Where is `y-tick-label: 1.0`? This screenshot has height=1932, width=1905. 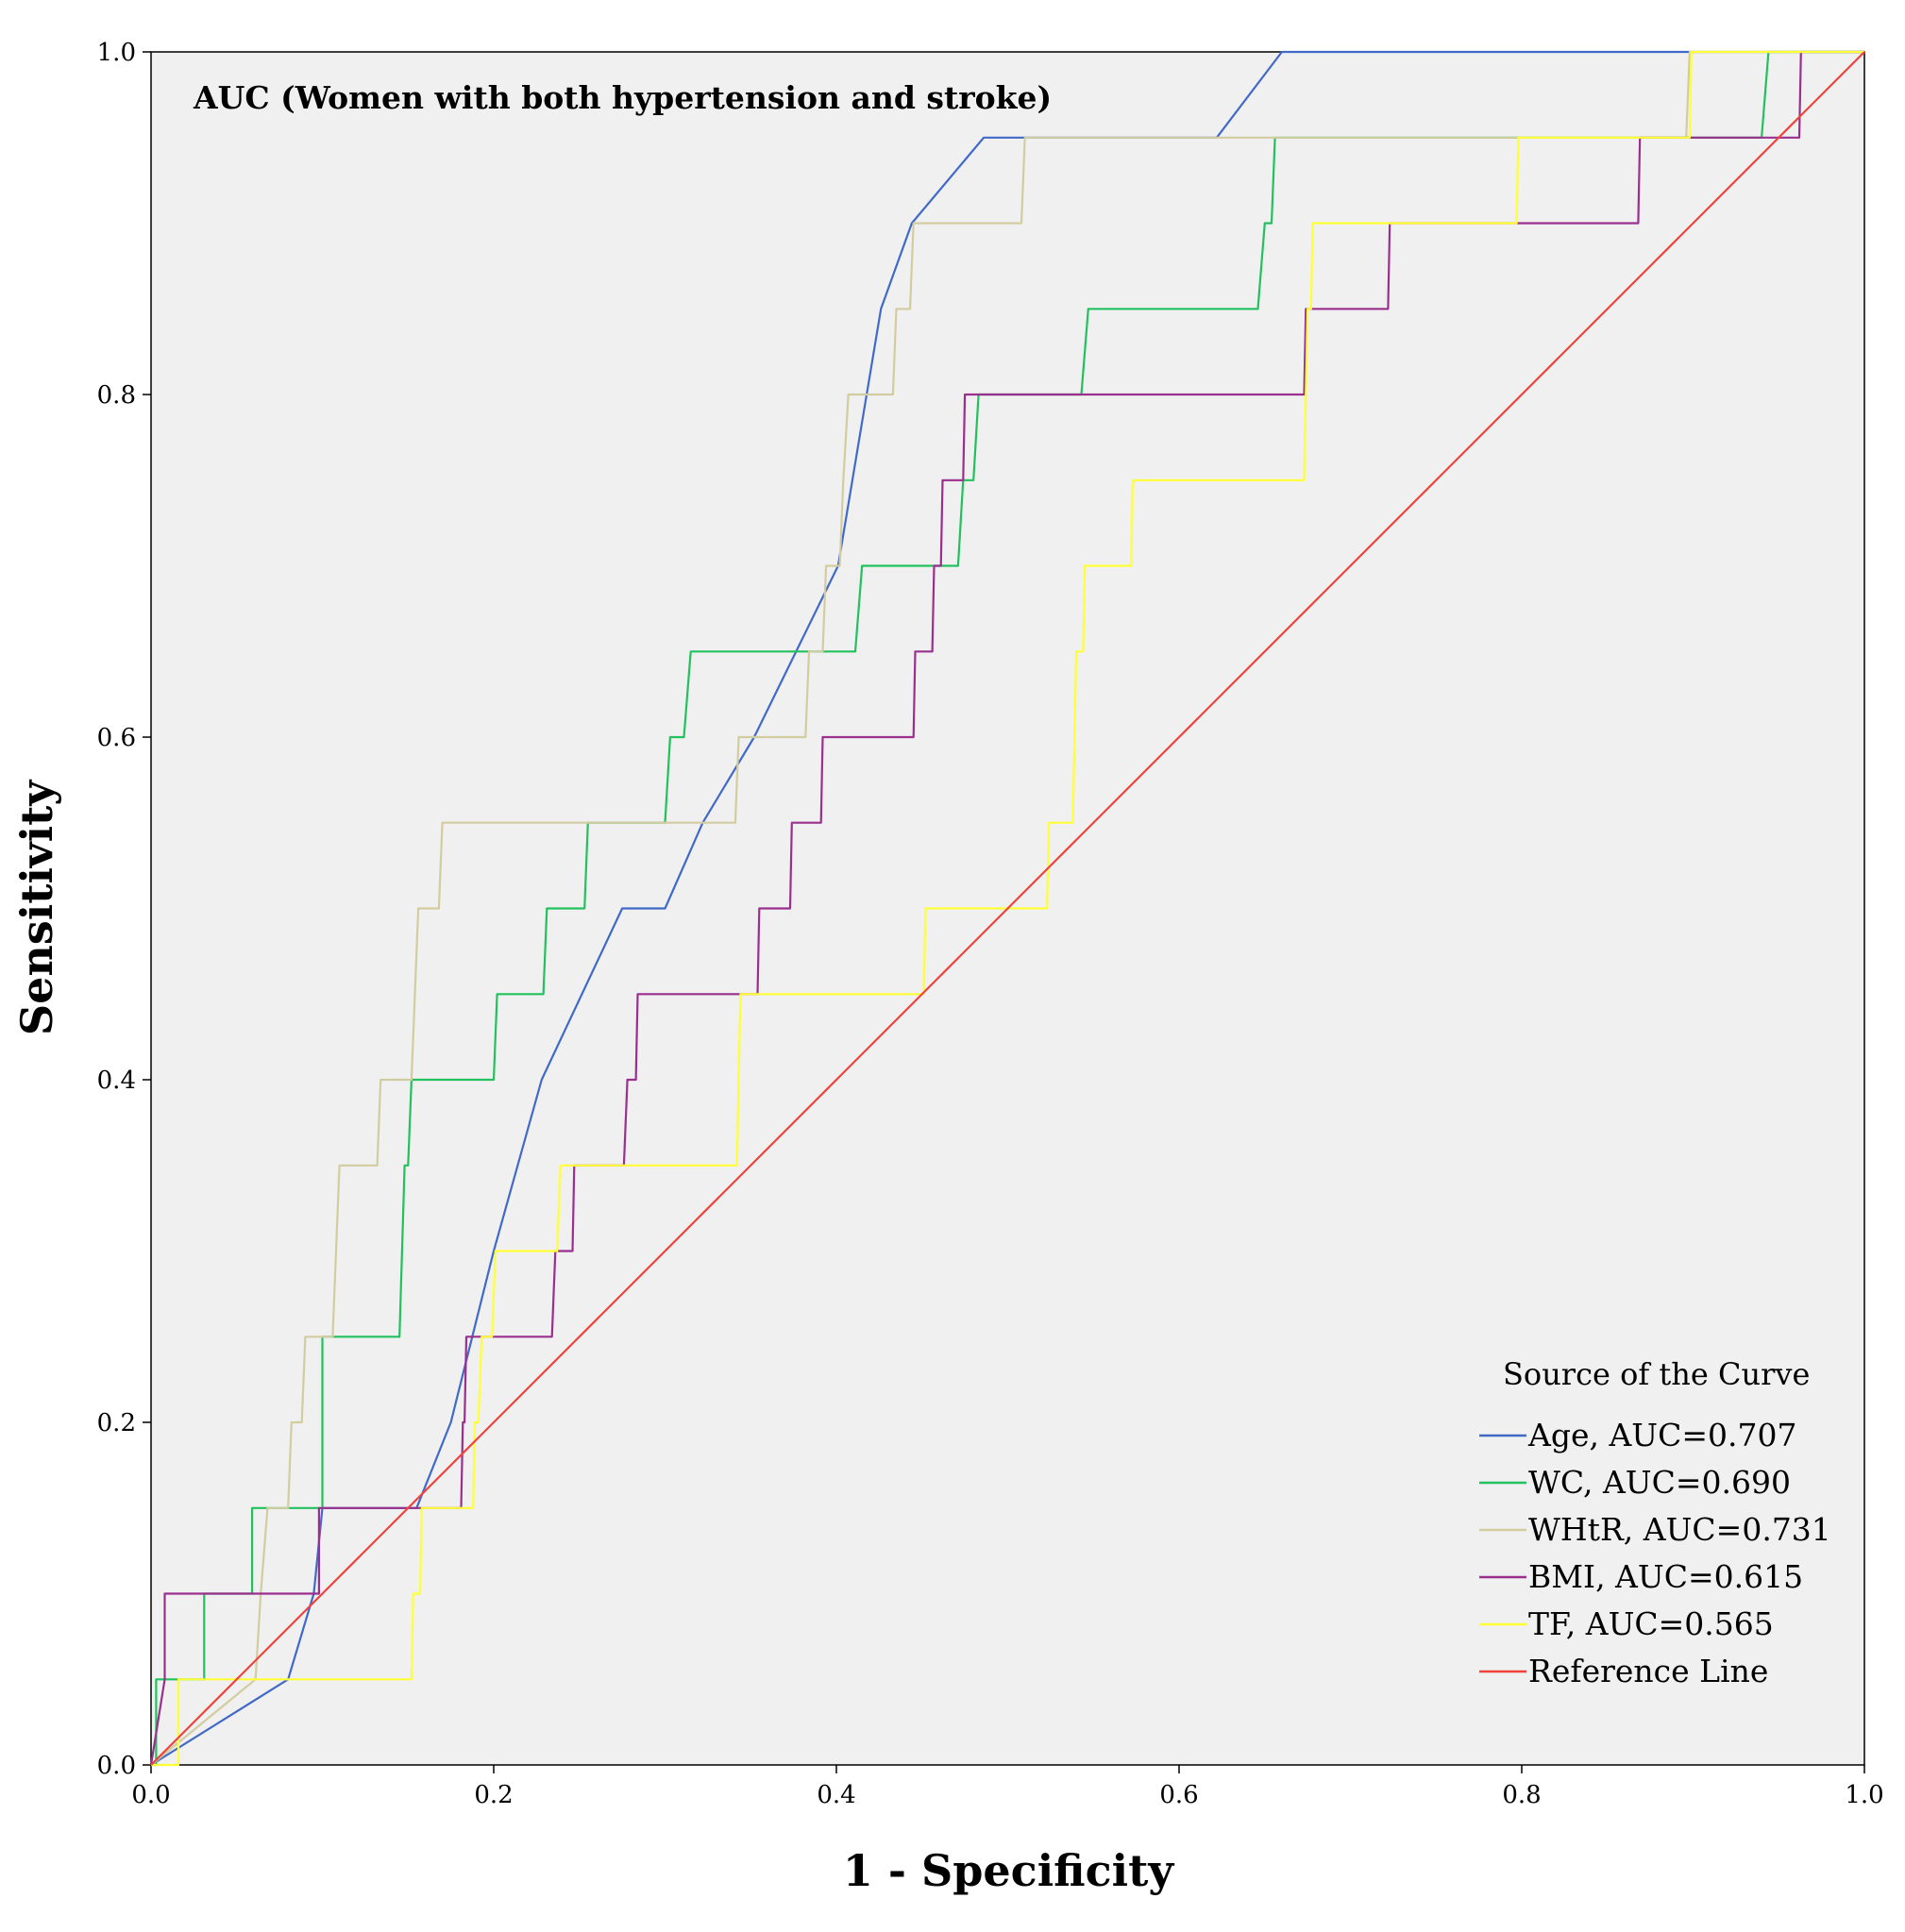 y-tick-label: 1.0 is located at coordinates (116, 53).